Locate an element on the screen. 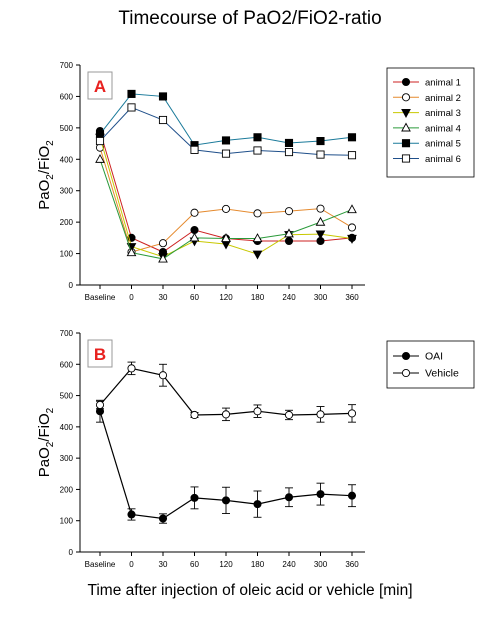 This screenshot has width=500, height=618. x-tick-label: 120 is located at coordinates (226, 564).